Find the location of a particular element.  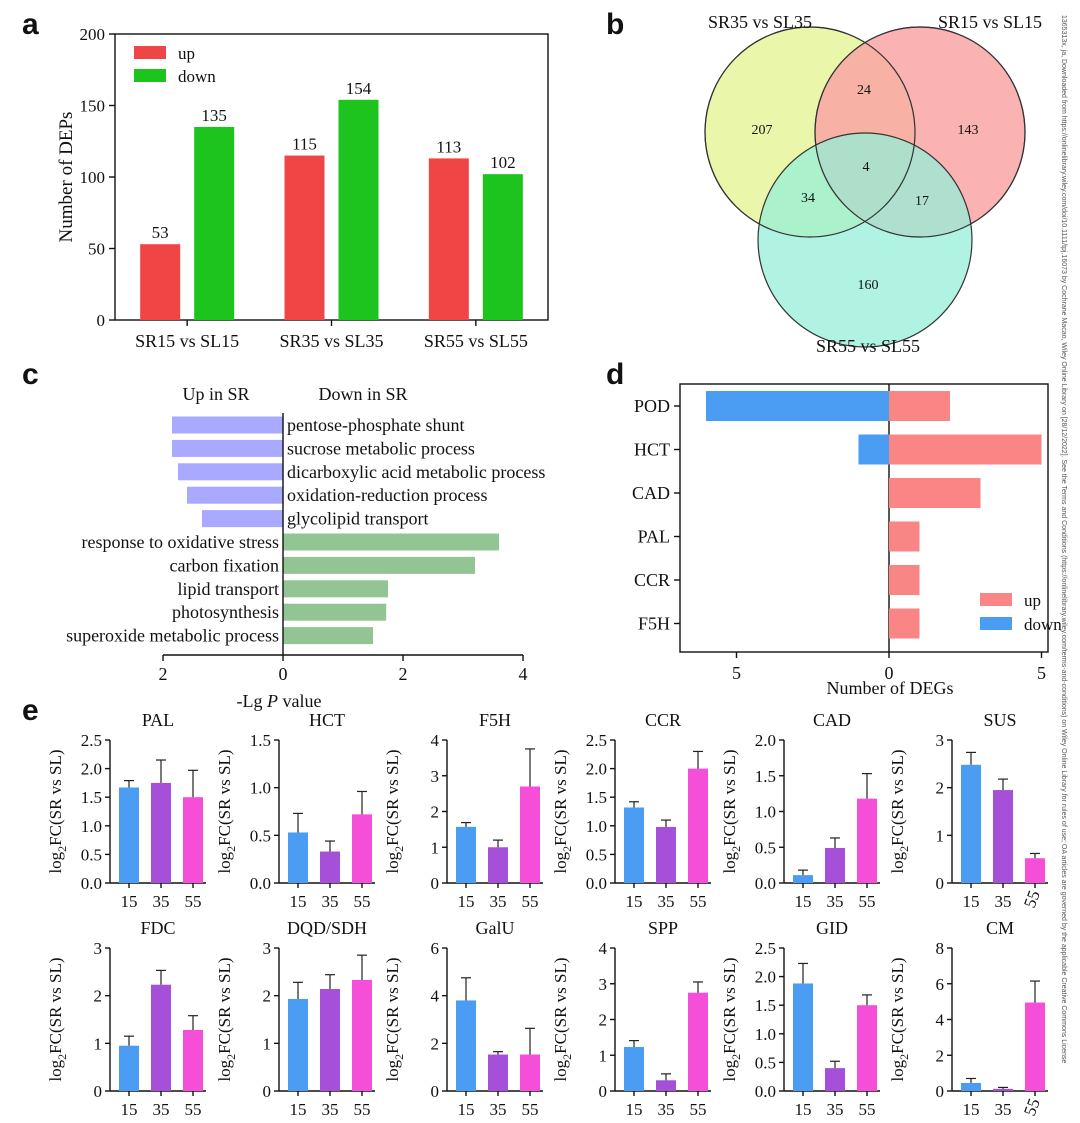

bar-value-label: 115 is located at coordinates (304, 144).